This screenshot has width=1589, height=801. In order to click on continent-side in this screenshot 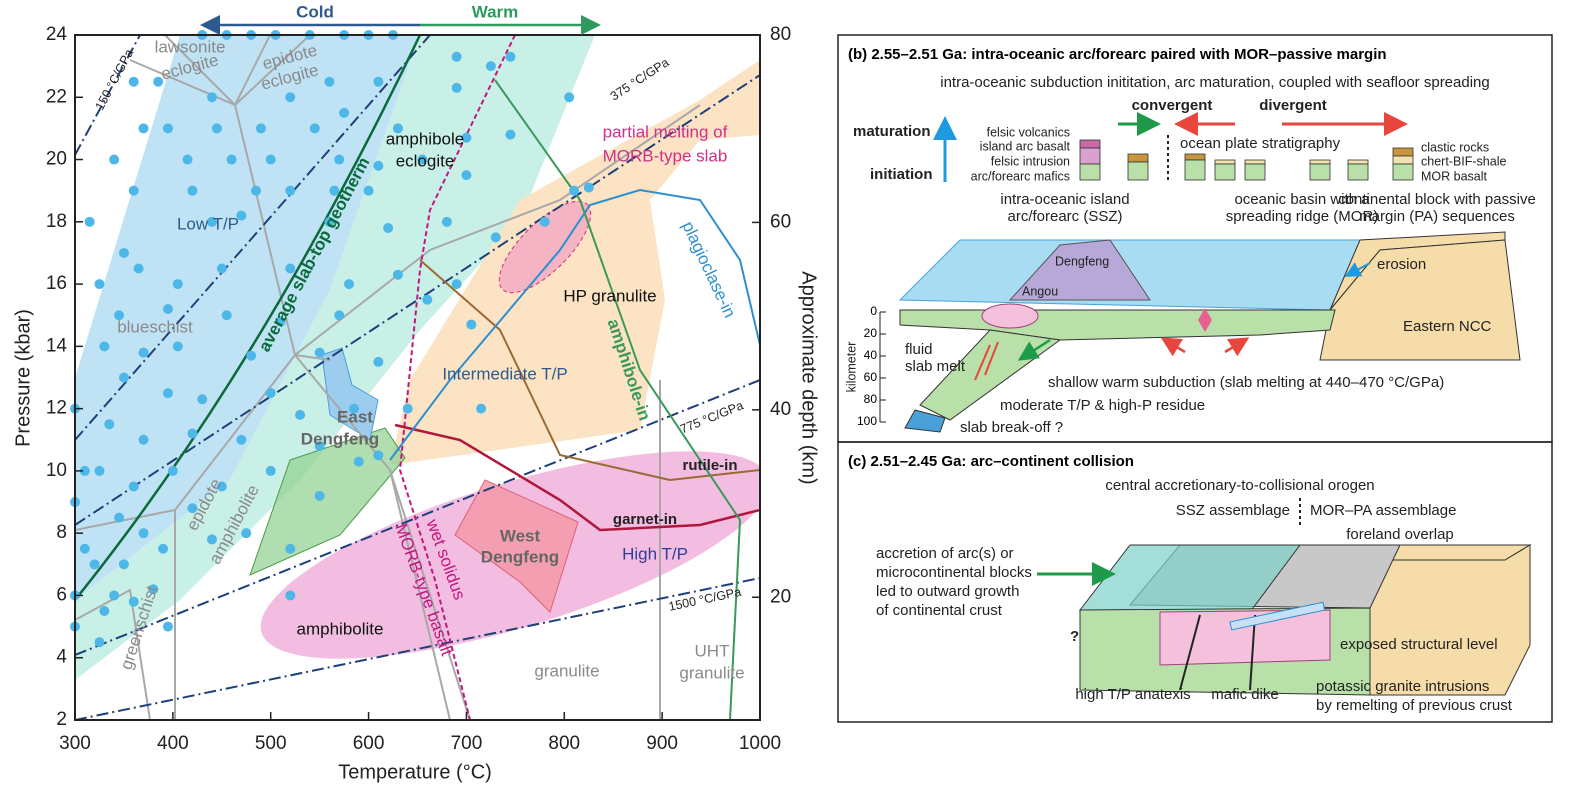, I will do `click(1420, 300)`.